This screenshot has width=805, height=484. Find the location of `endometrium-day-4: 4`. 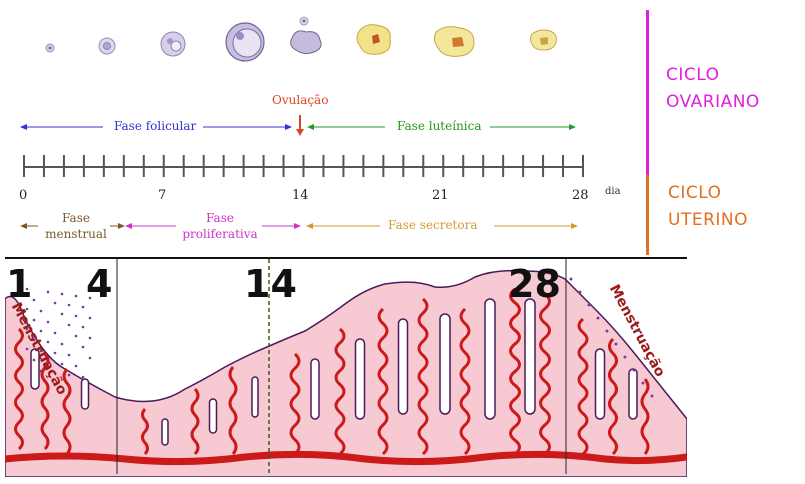

endometrium-day-4: 4 is located at coordinates (99, 284).